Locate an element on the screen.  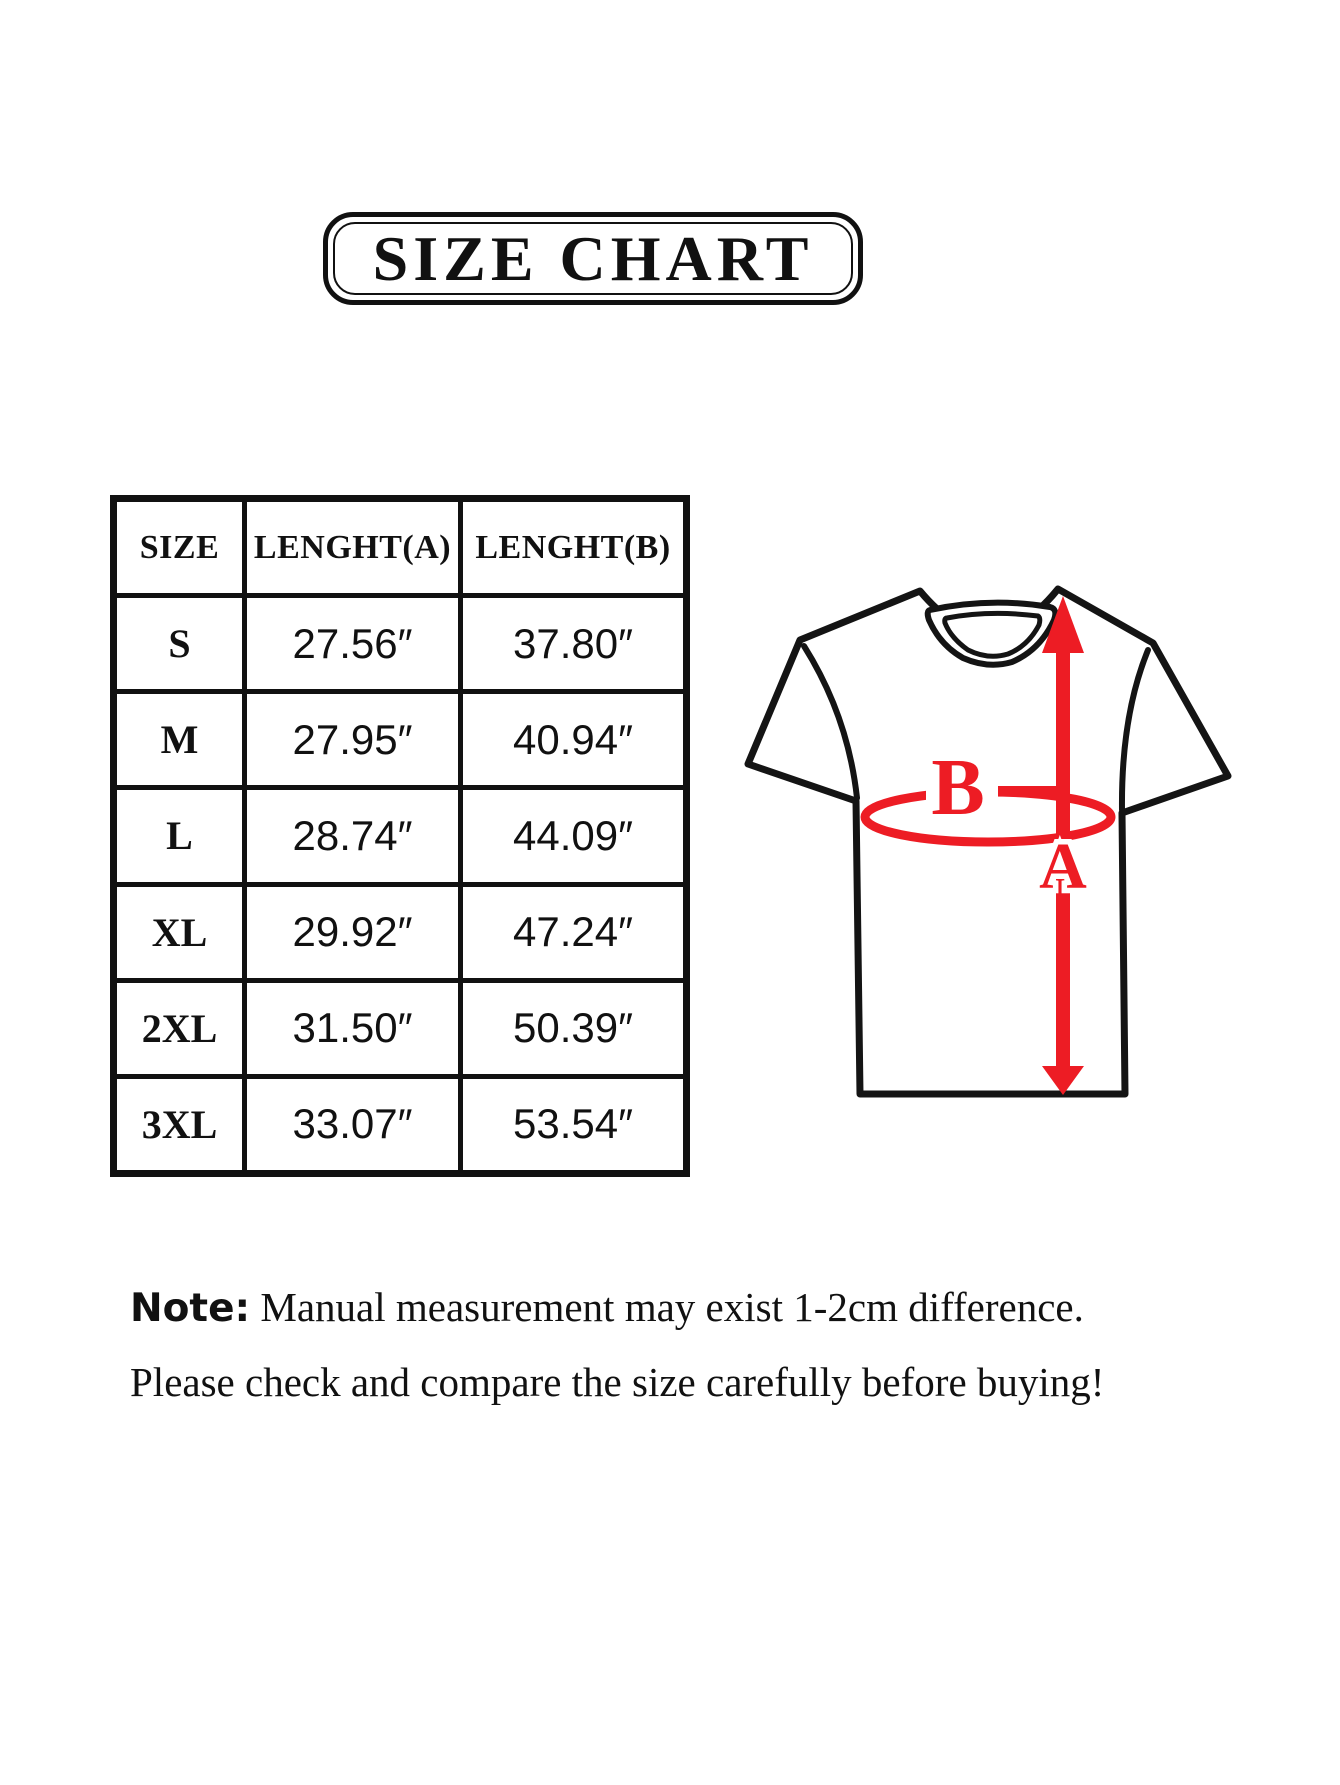
table-header-length-a-label: LENGHT(A) is located at coordinates (352, 547).